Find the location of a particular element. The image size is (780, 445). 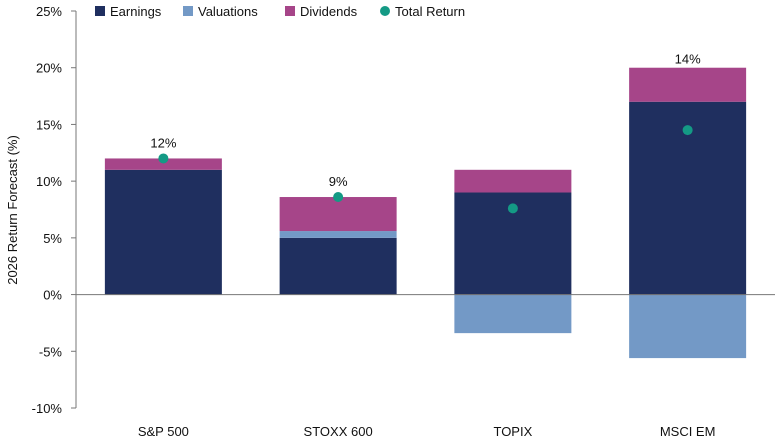

y-tick-label: -10% is located at coordinates (47, 408).